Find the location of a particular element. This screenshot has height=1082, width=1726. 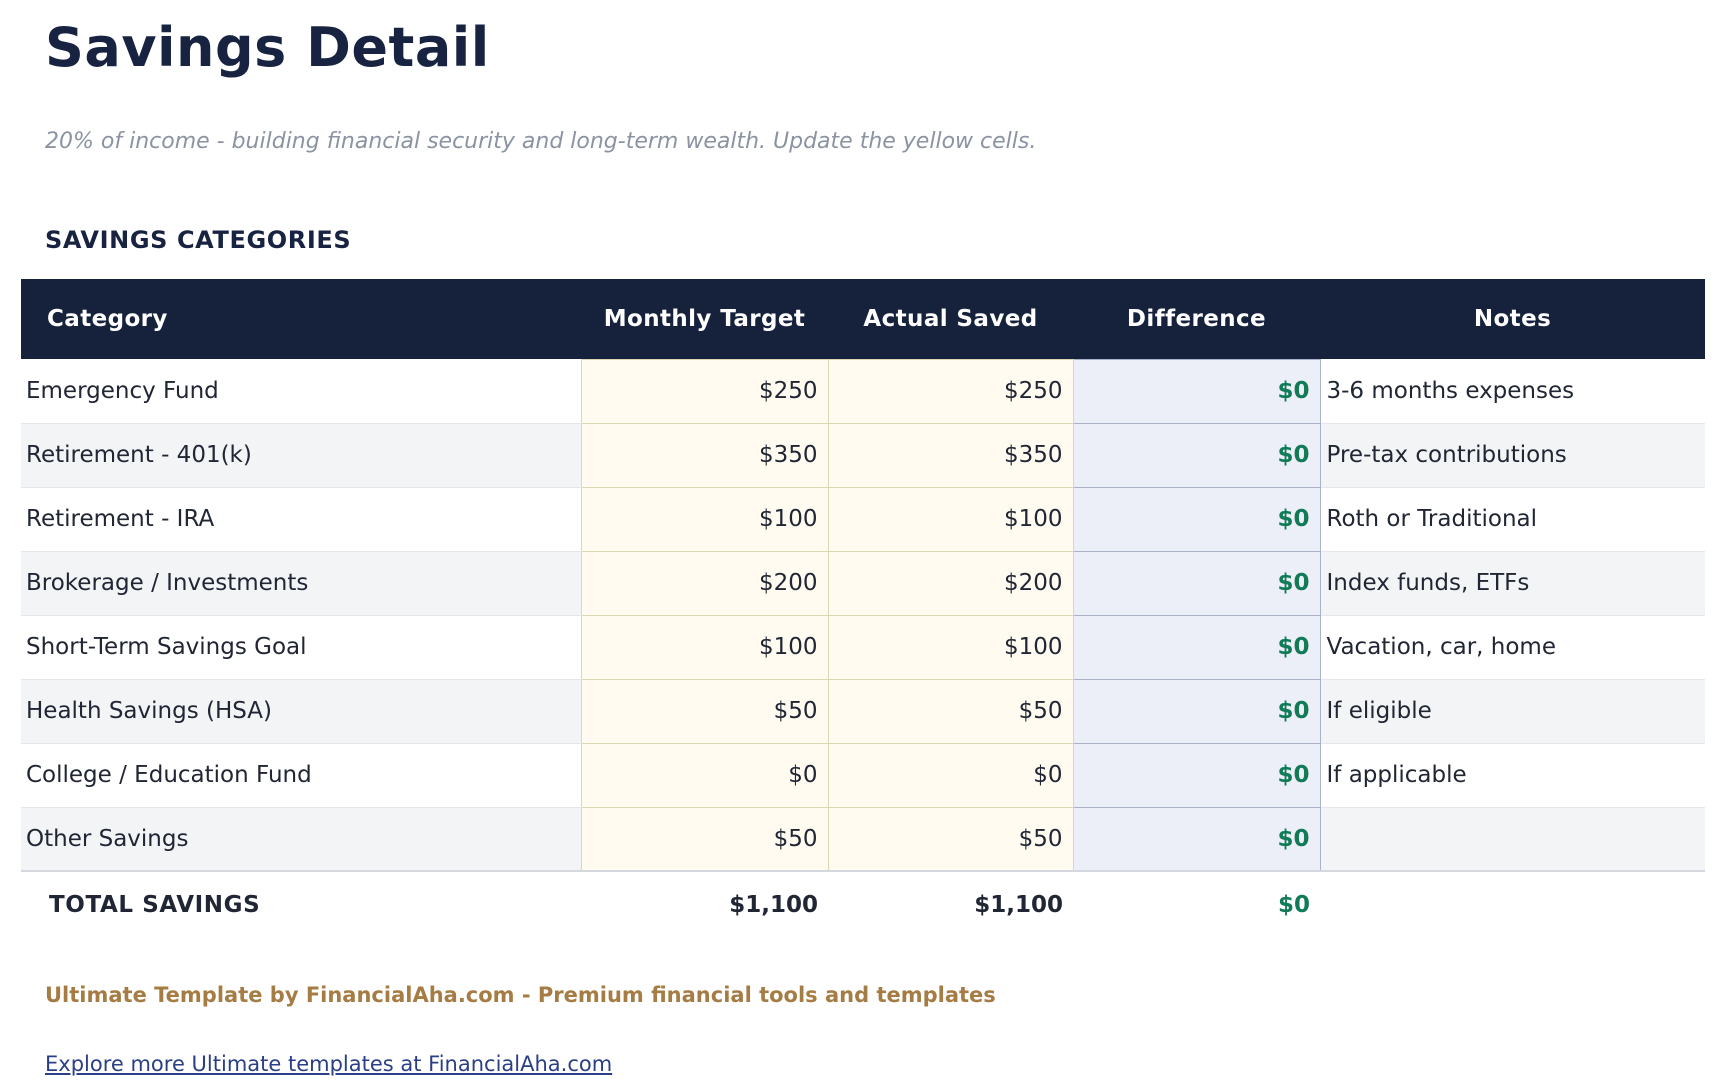

notes-cell: Pre-tax contributions is located at coordinates (1512, 455).